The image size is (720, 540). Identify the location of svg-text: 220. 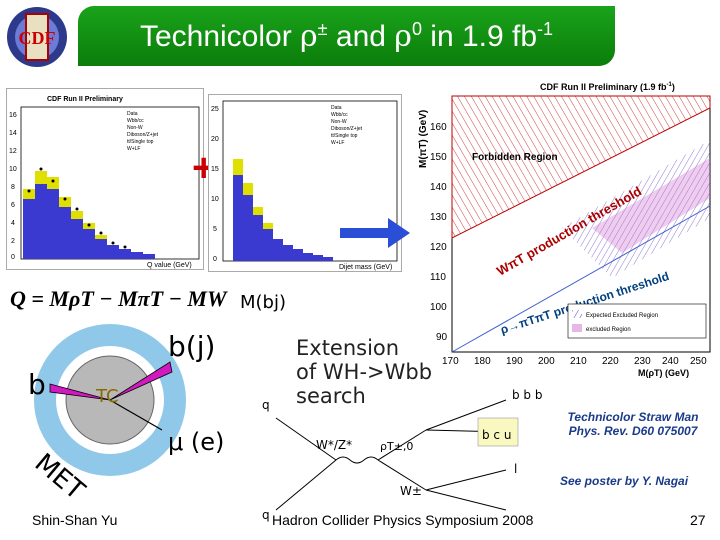
(610, 361).